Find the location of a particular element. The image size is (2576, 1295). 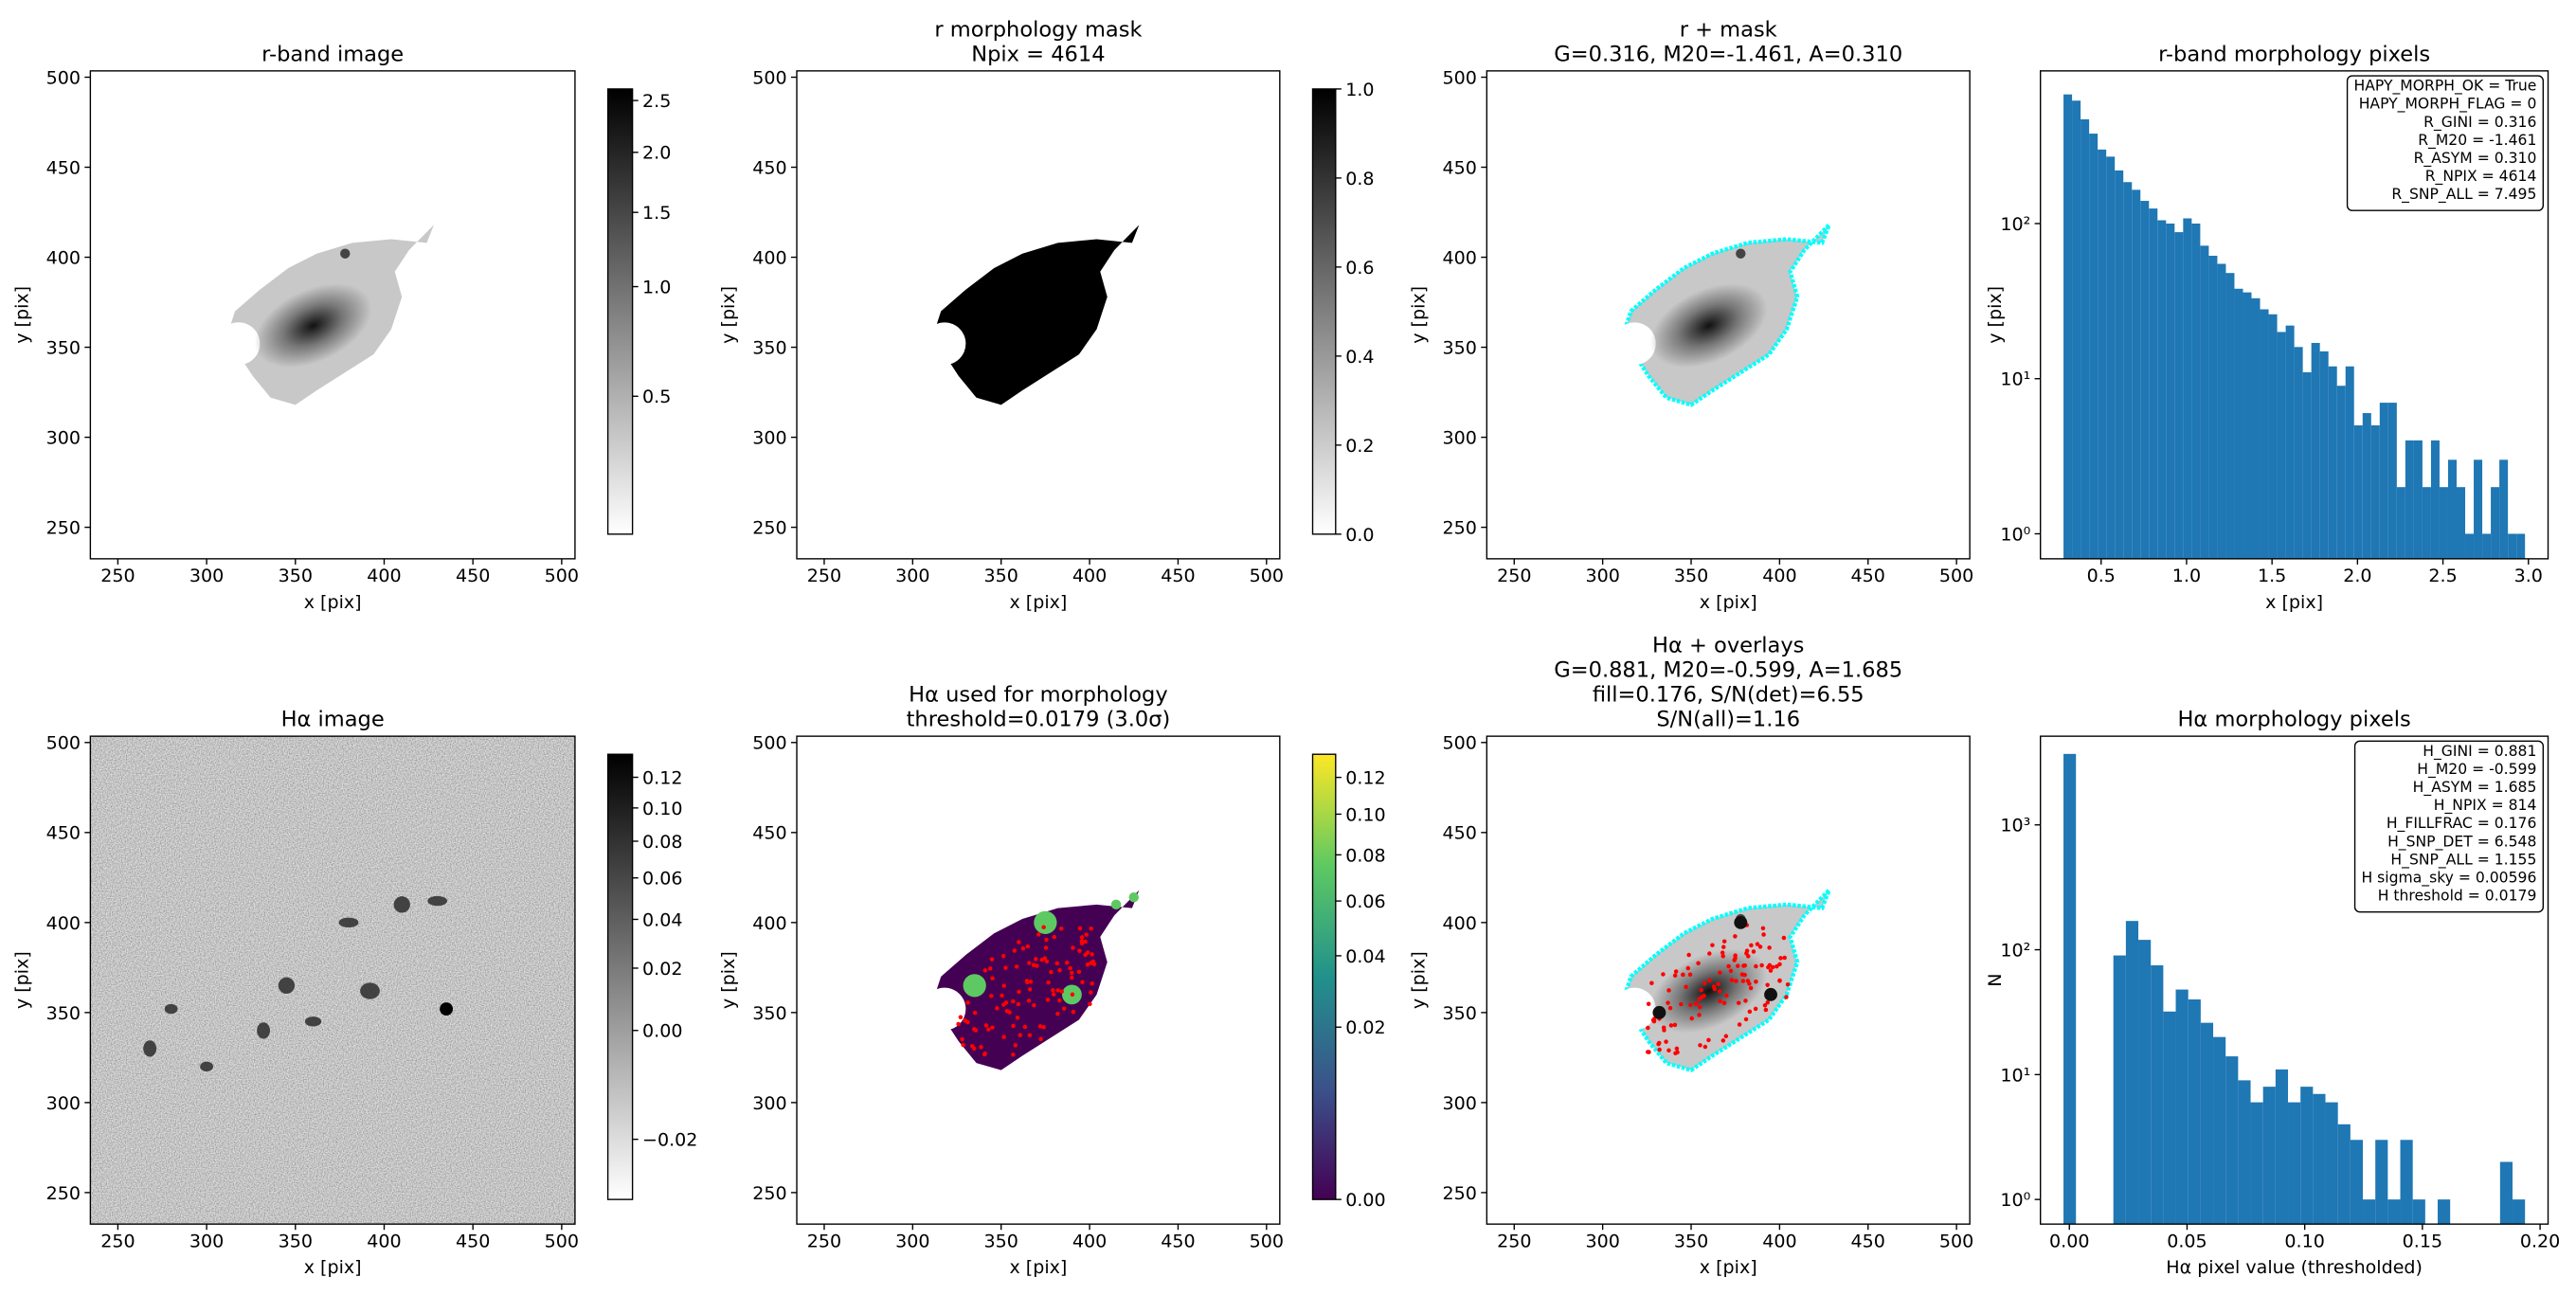

stats-line: H_ASYM = 1.685 is located at coordinates (2475, 788).